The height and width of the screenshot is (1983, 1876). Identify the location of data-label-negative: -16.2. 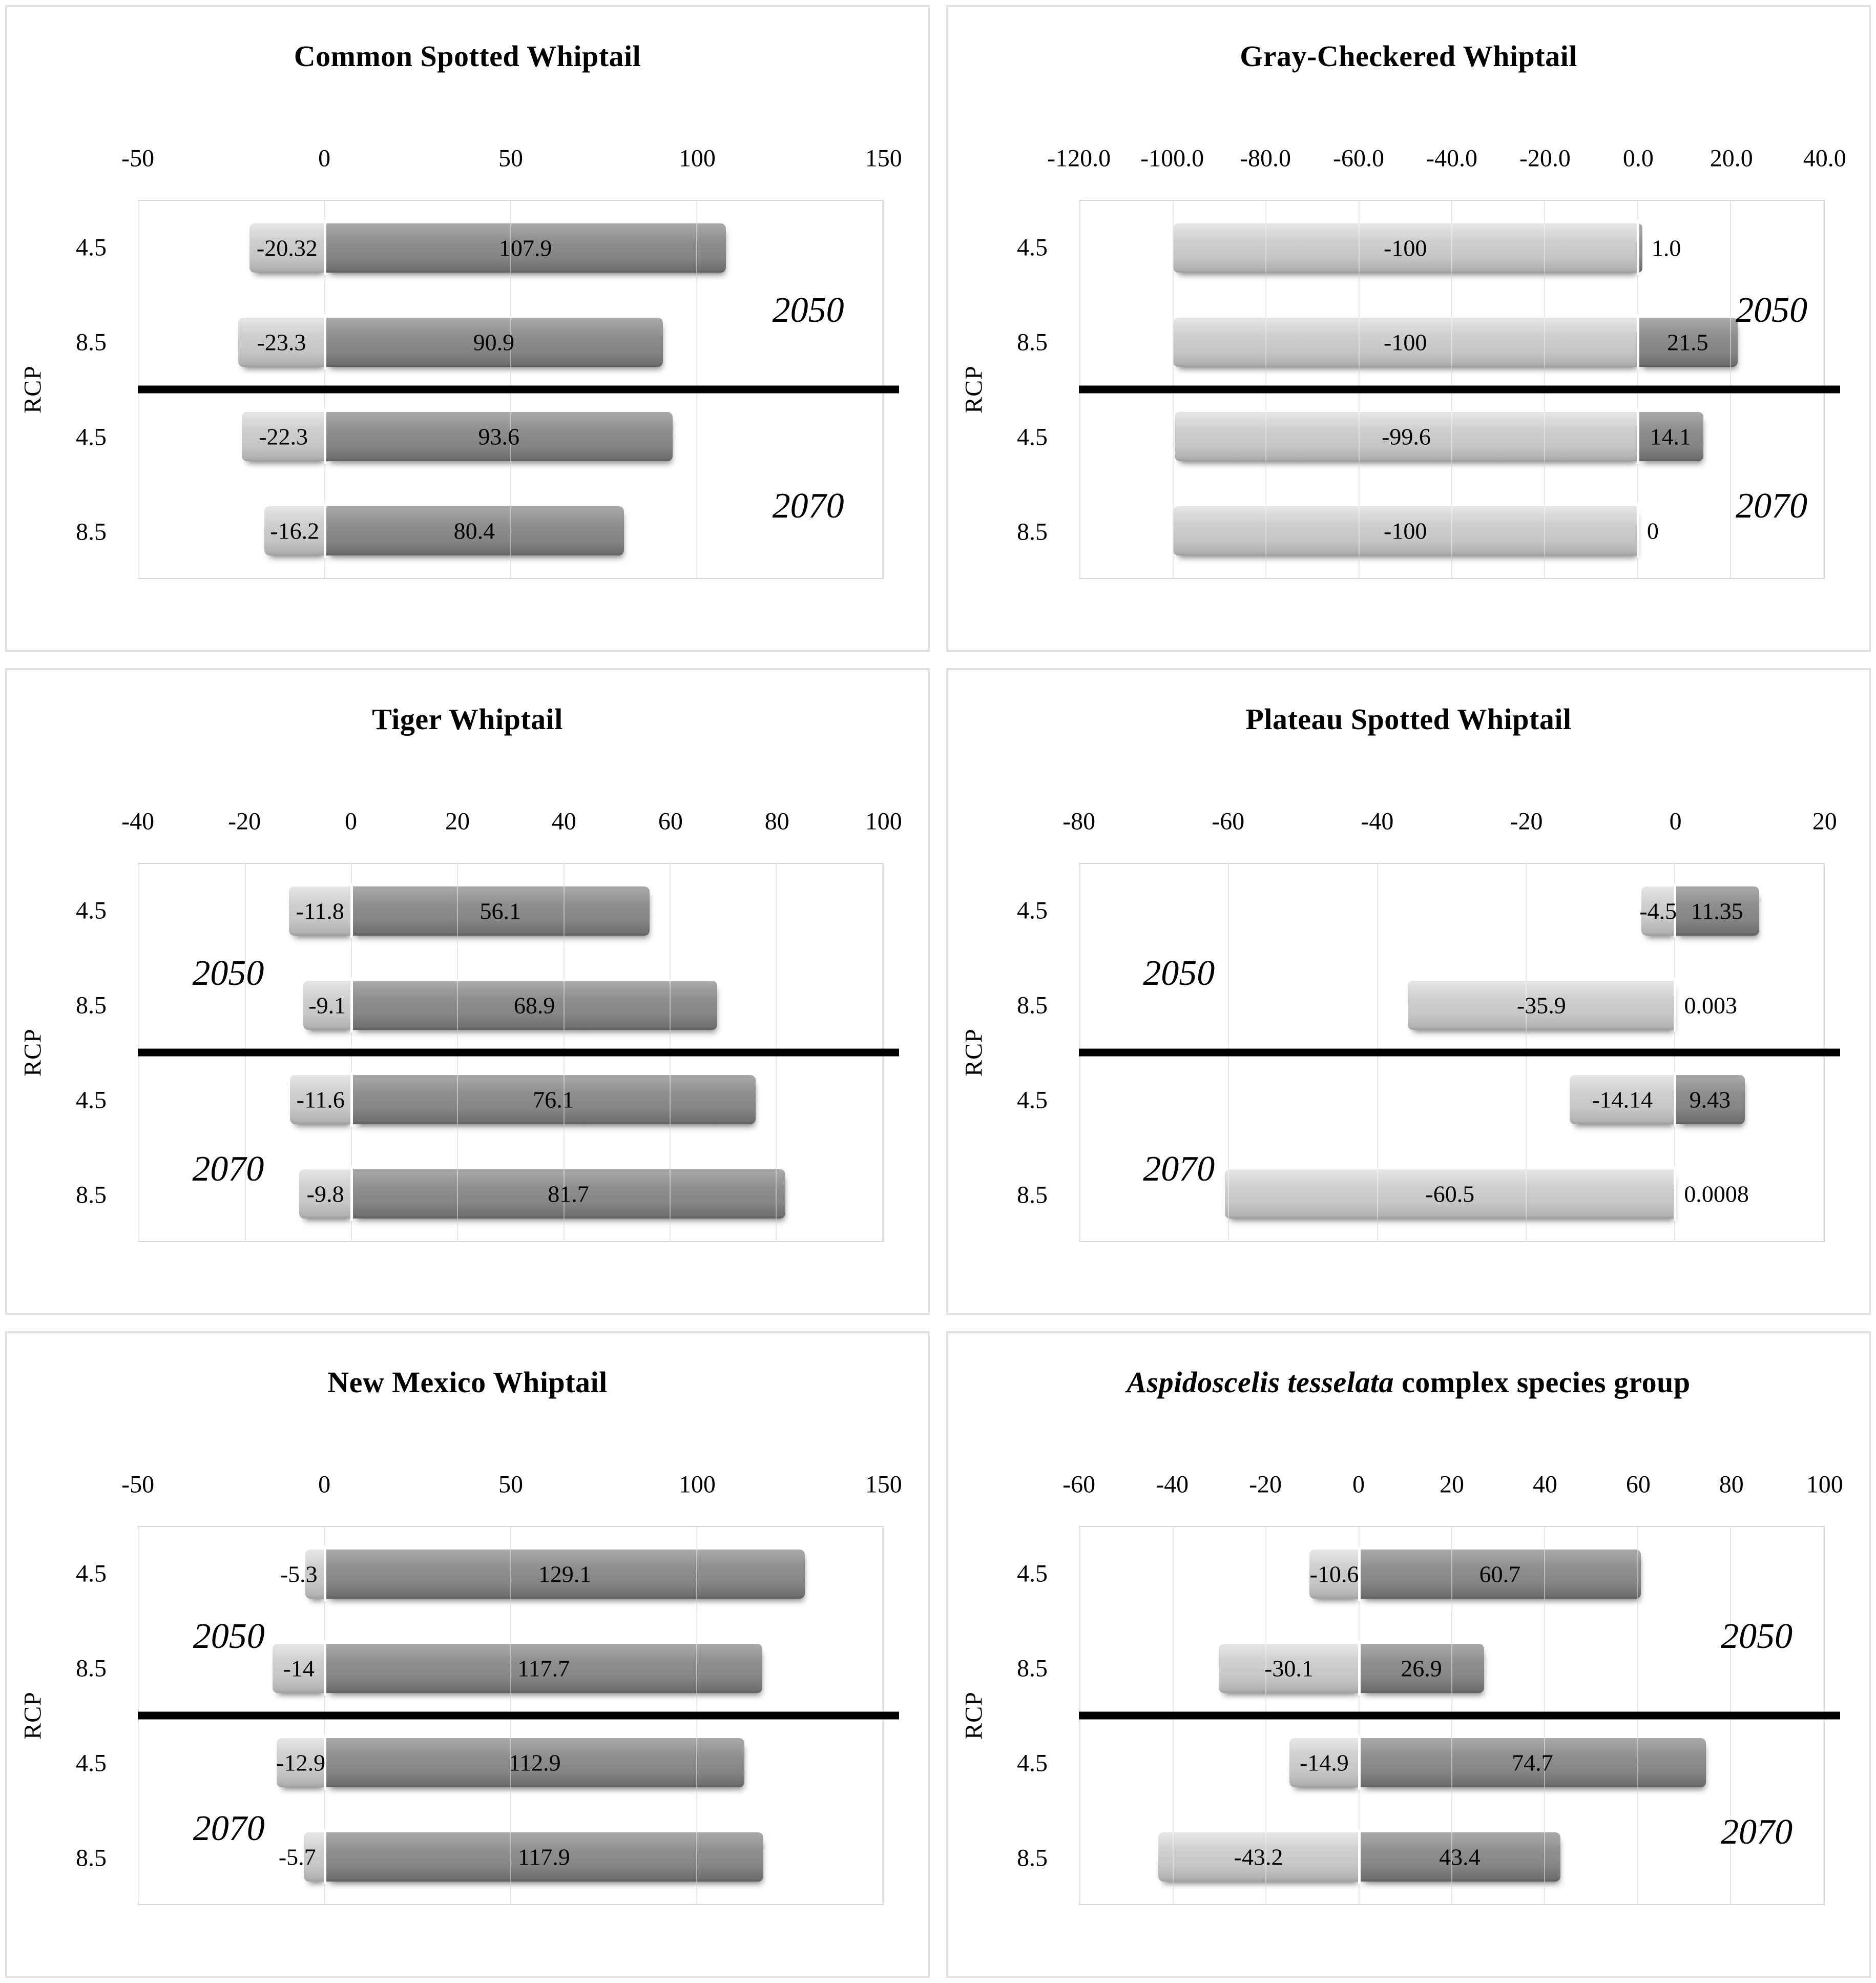
(295, 531).